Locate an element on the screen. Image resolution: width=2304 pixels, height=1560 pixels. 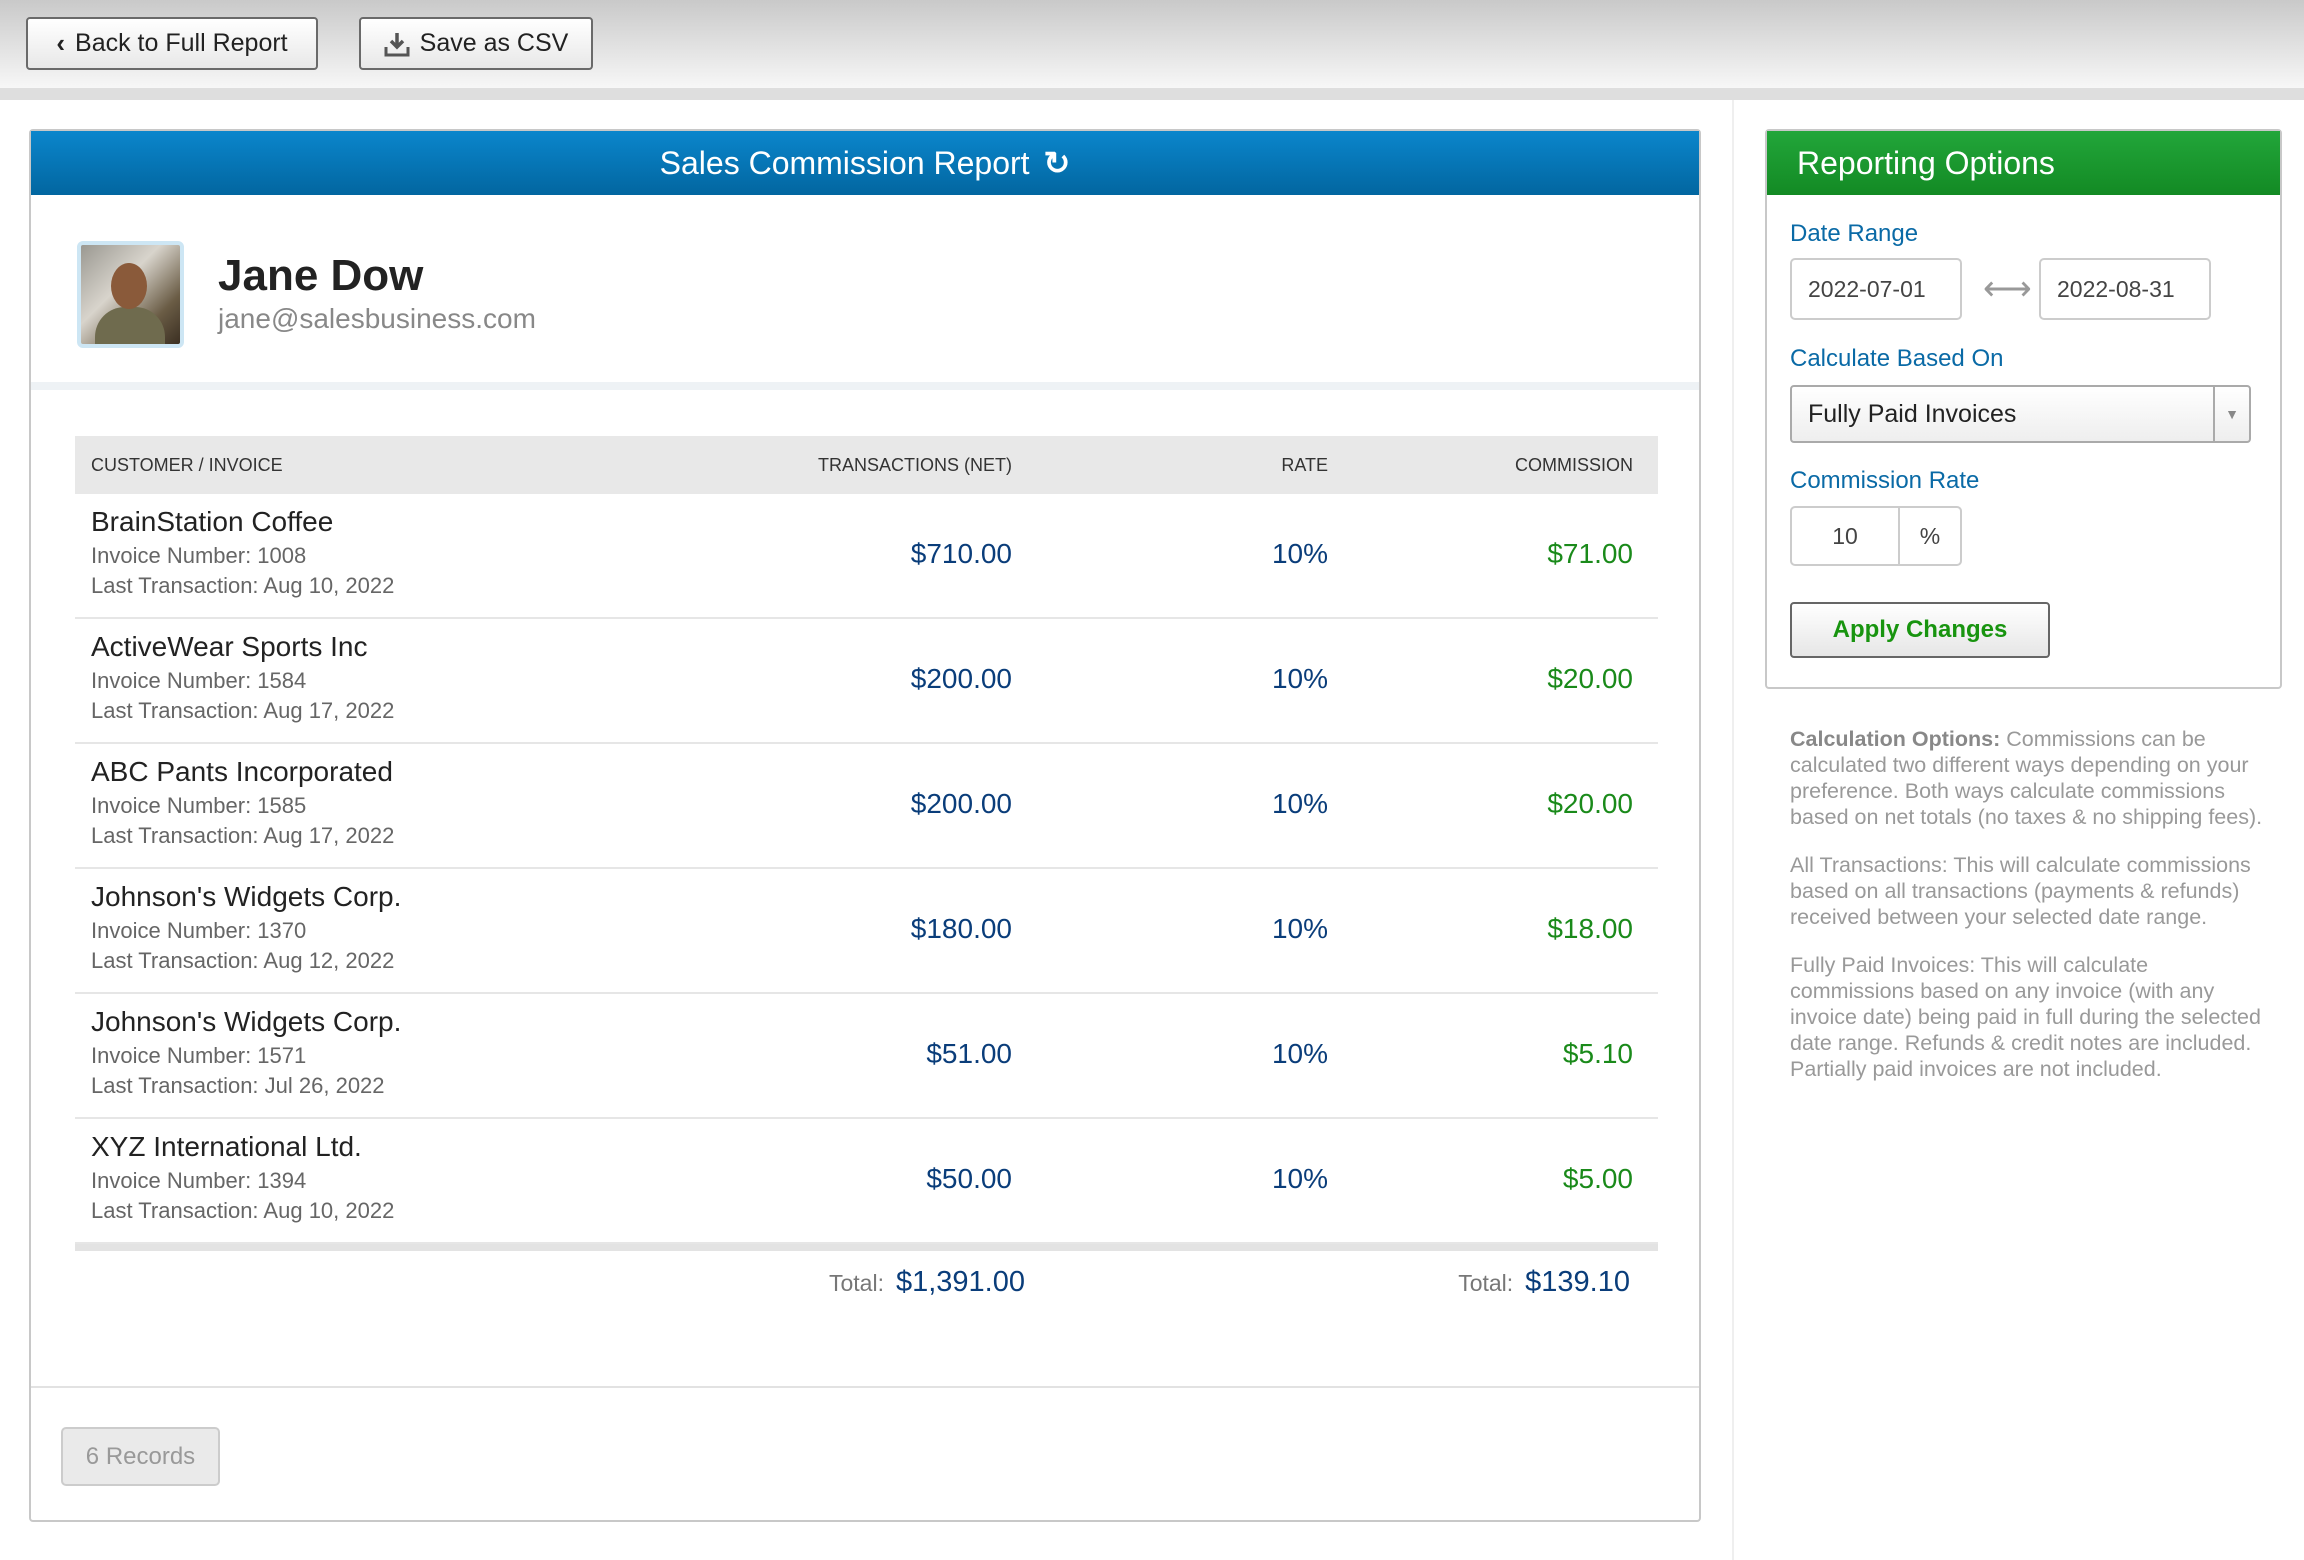
report-header: Sales Commission Report ↻ is located at coordinates (865, 163).